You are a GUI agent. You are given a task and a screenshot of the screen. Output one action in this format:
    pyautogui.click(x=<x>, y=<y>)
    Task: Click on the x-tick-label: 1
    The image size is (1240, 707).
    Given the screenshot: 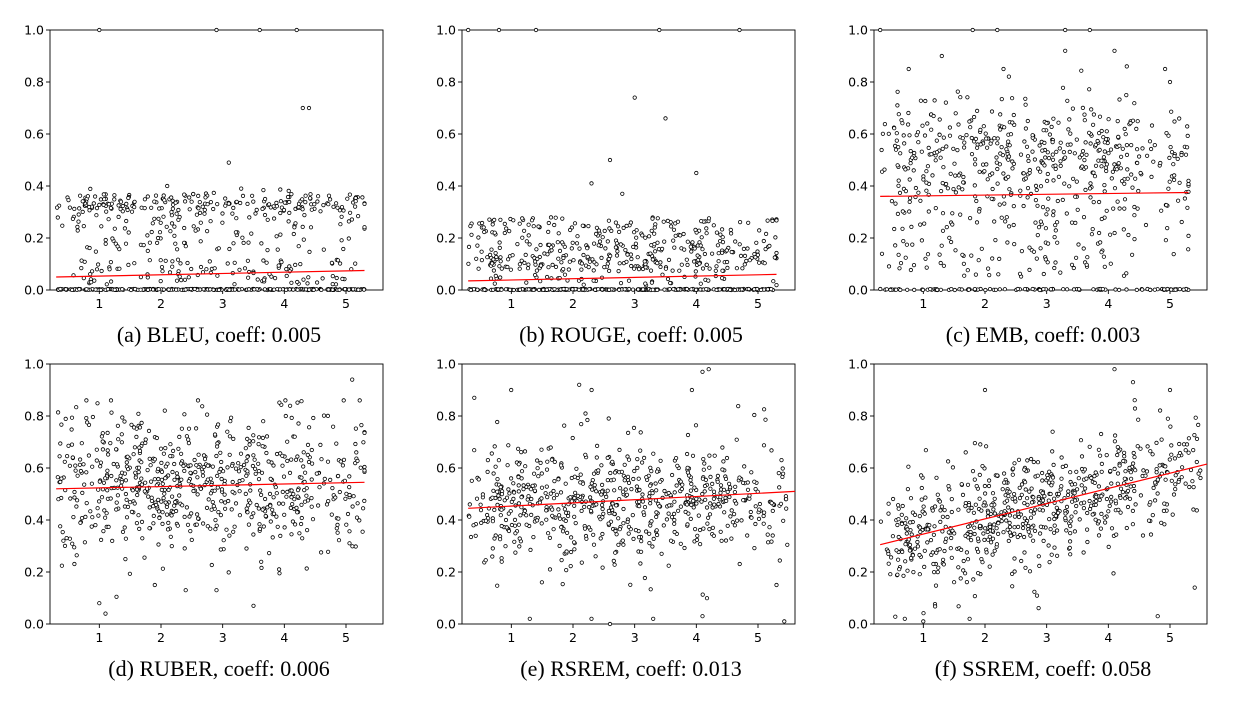 What is the action you would take?
    pyautogui.click(x=923, y=637)
    